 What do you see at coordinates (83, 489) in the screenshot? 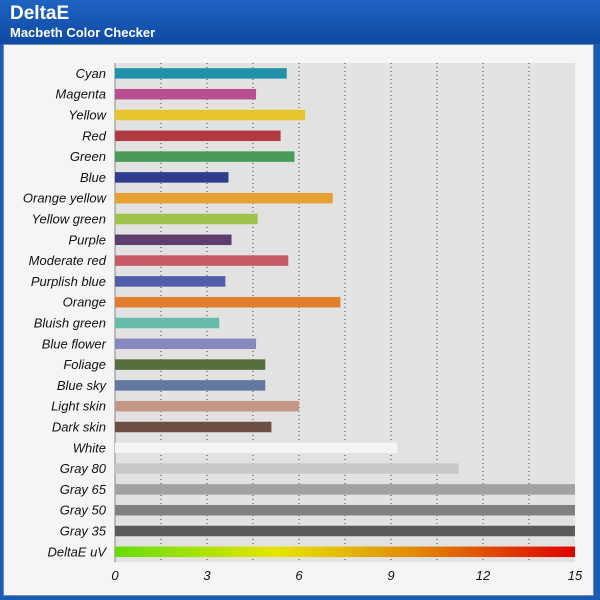
I see `category-label: Gray 65` at bounding box center [83, 489].